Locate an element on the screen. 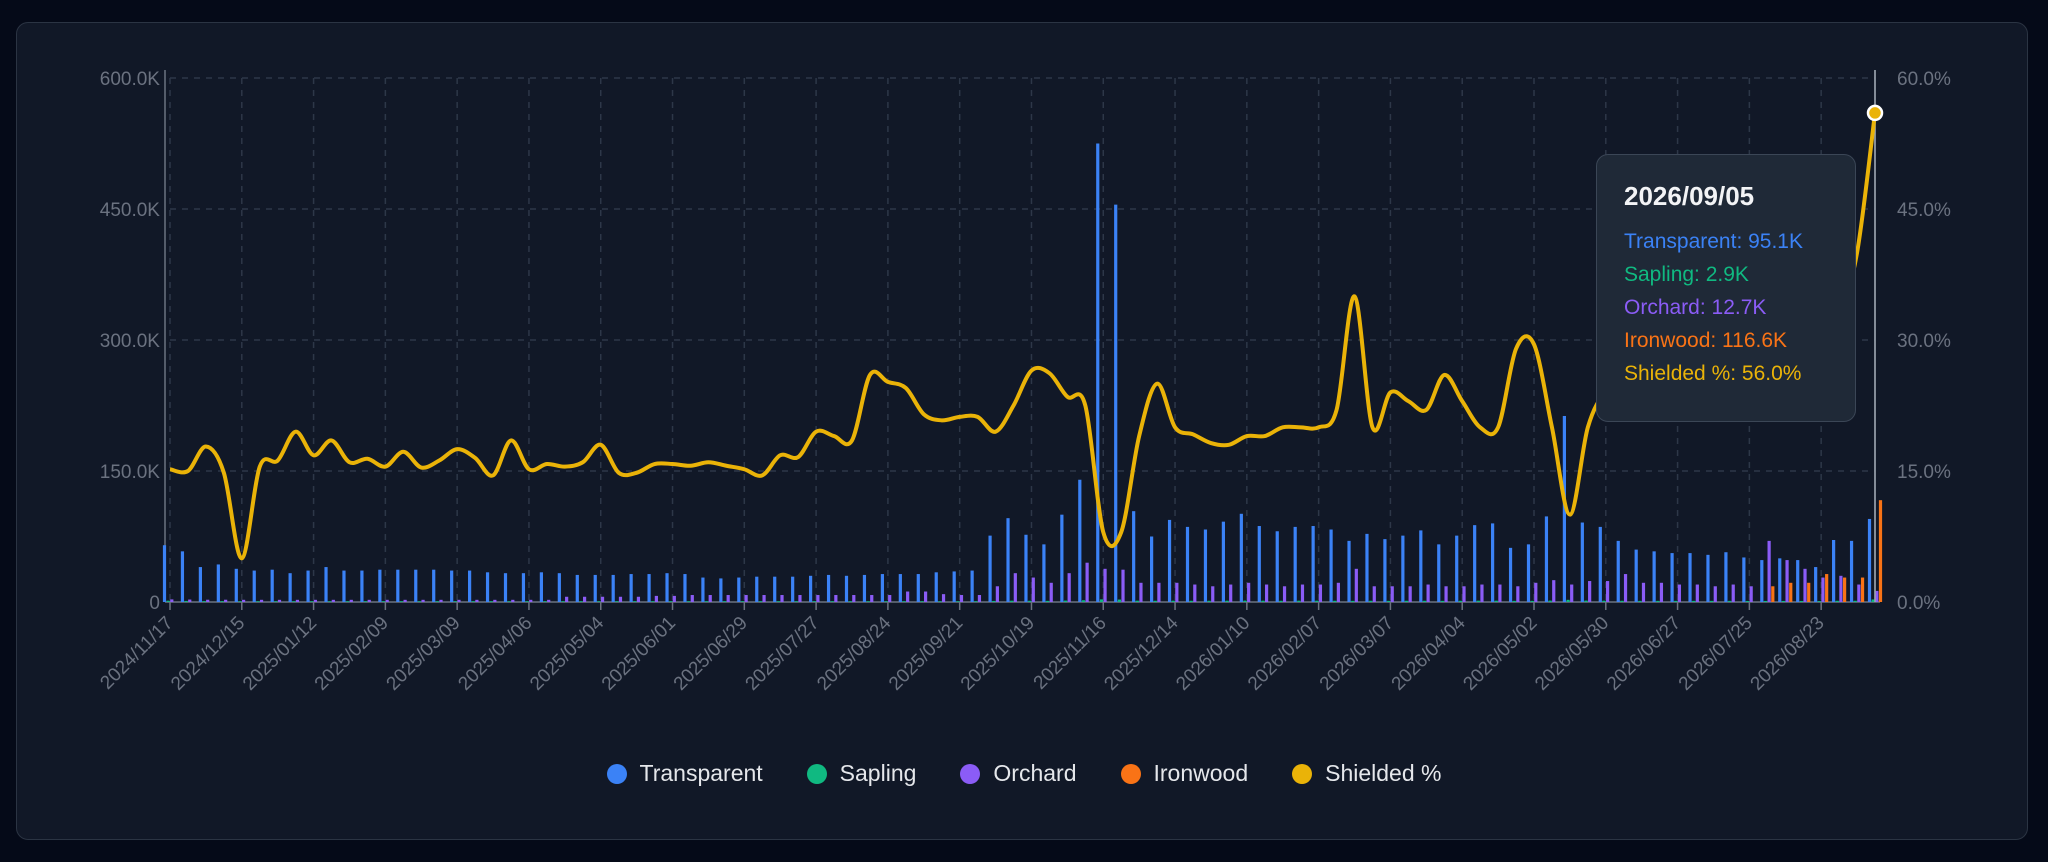 The image size is (2048, 862). y2-tick-label: 0.0% is located at coordinates (1918, 603).